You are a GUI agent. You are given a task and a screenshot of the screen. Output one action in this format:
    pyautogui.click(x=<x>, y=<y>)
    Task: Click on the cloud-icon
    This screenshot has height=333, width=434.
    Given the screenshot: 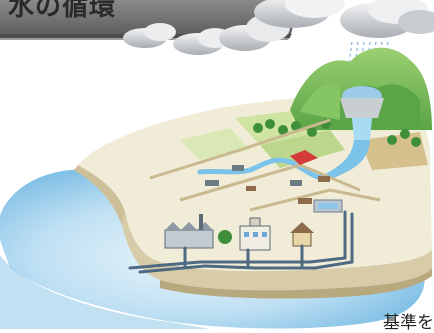 What is the action you would take?
    pyautogui.click(x=278, y=27)
    